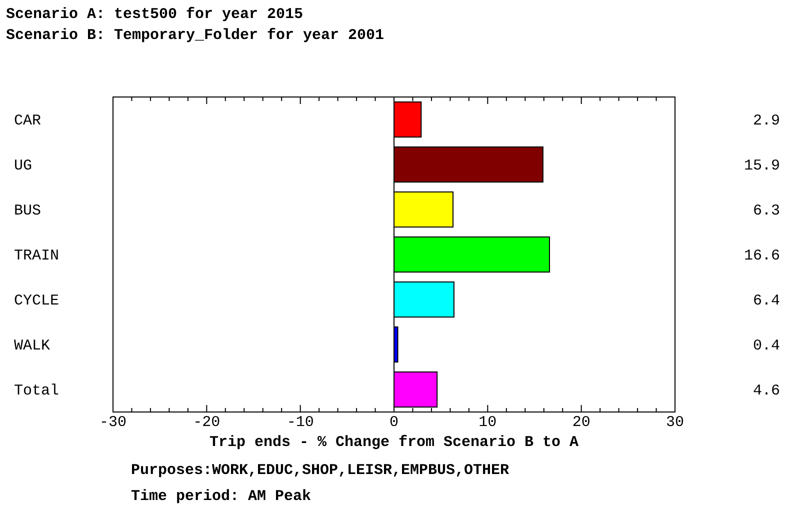 The image size is (786, 523). I want to click on data-label: 16.6, so click(762, 256).